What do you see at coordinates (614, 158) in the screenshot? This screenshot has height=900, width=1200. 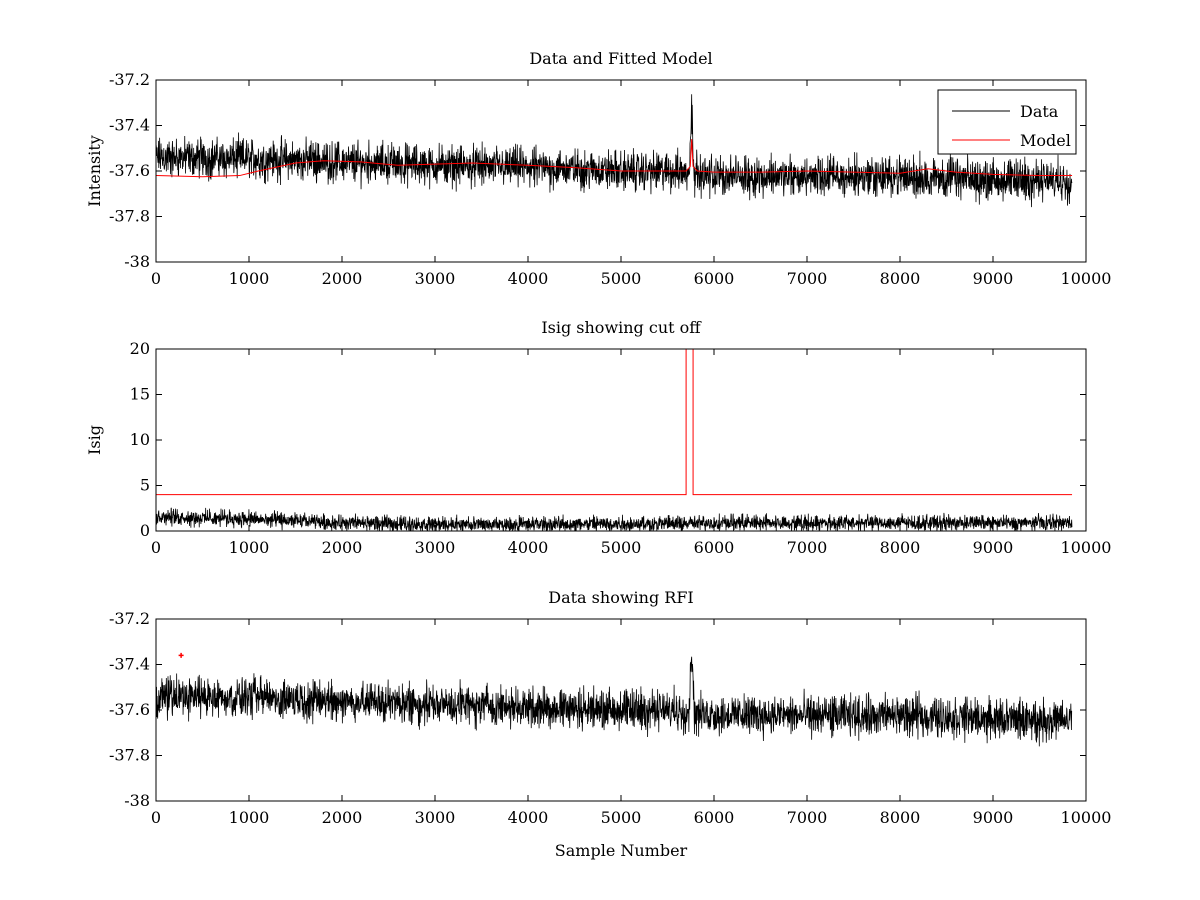 I see `model-series` at bounding box center [614, 158].